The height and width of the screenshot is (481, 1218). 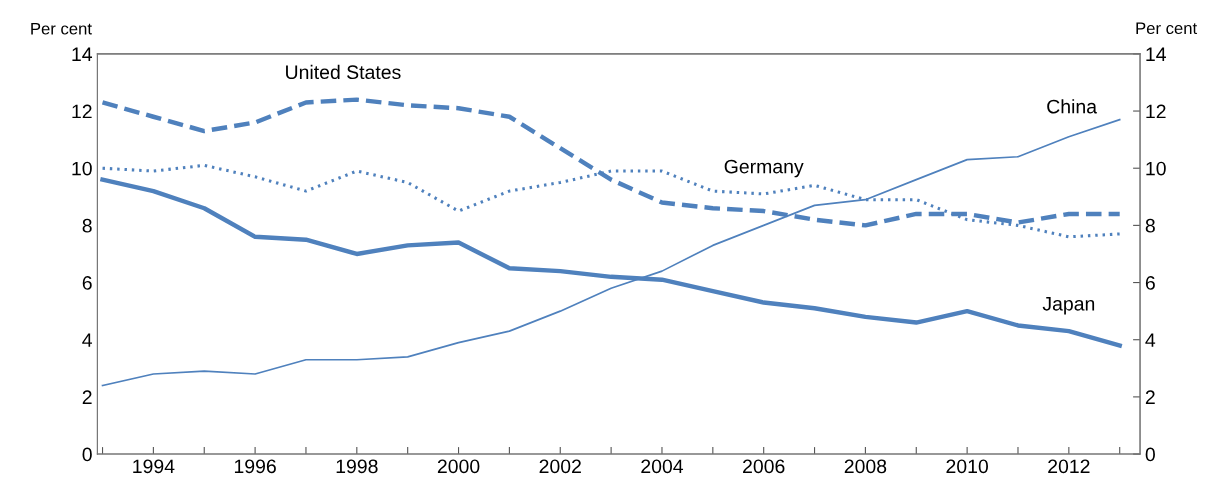 What do you see at coordinates (87, 397) in the screenshot?
I see `y-tick-label: 2` at bounding box center [87, 397].